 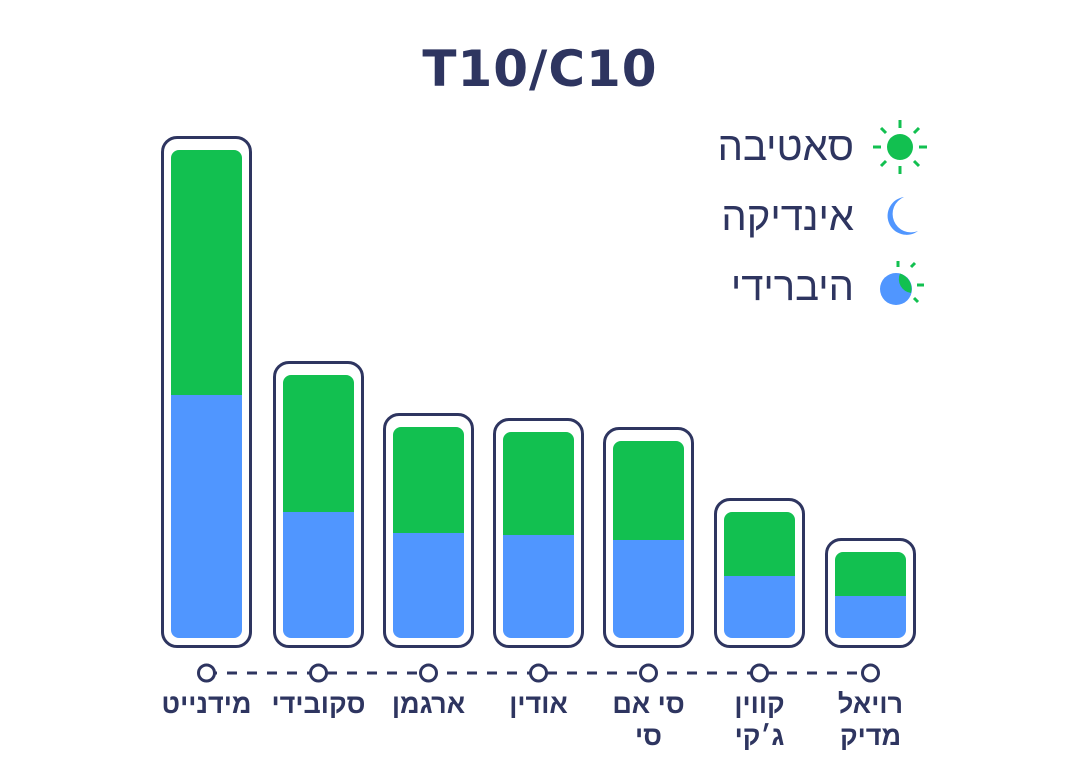 I want to click on category-label: סי אם סי, so click(x=649, y=720).